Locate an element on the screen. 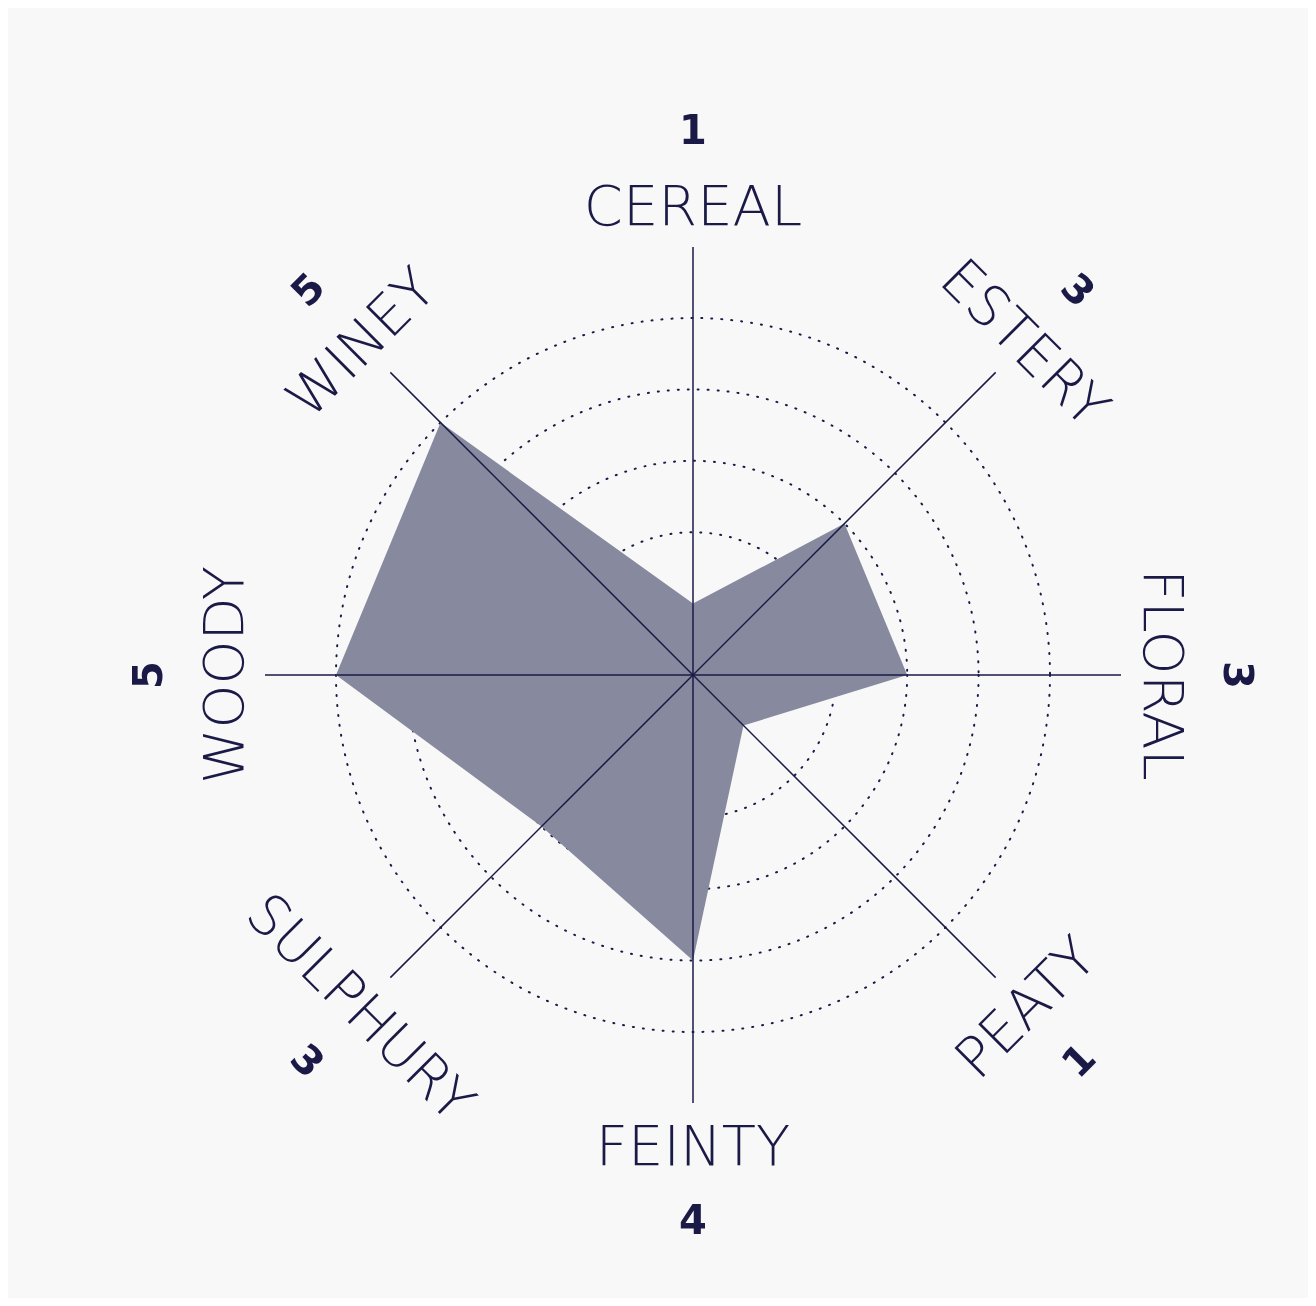 The height and width of the screenshot is (1306, 1316). spoke-label: CEREAL is located at coordinates (693, 205).